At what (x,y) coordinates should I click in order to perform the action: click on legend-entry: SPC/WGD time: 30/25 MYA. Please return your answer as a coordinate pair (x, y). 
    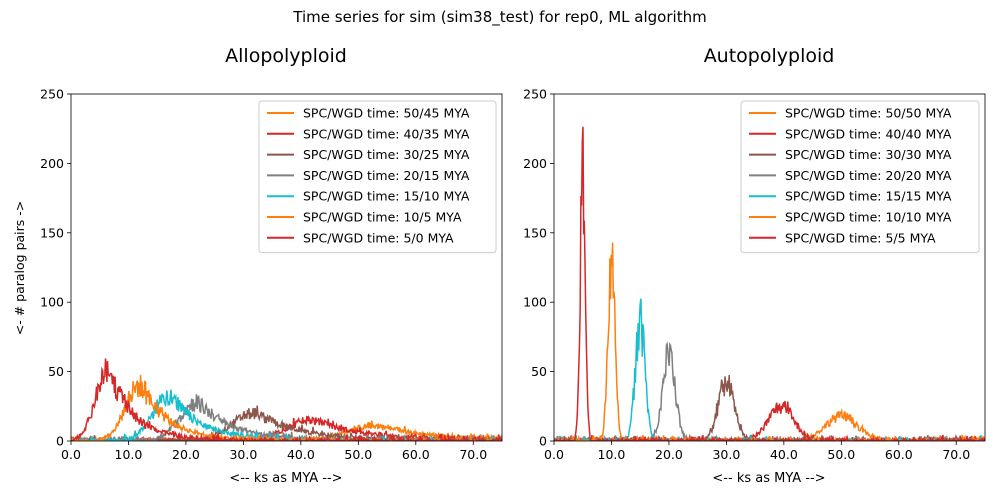
    Looking at the image, I should click on (386, 154).